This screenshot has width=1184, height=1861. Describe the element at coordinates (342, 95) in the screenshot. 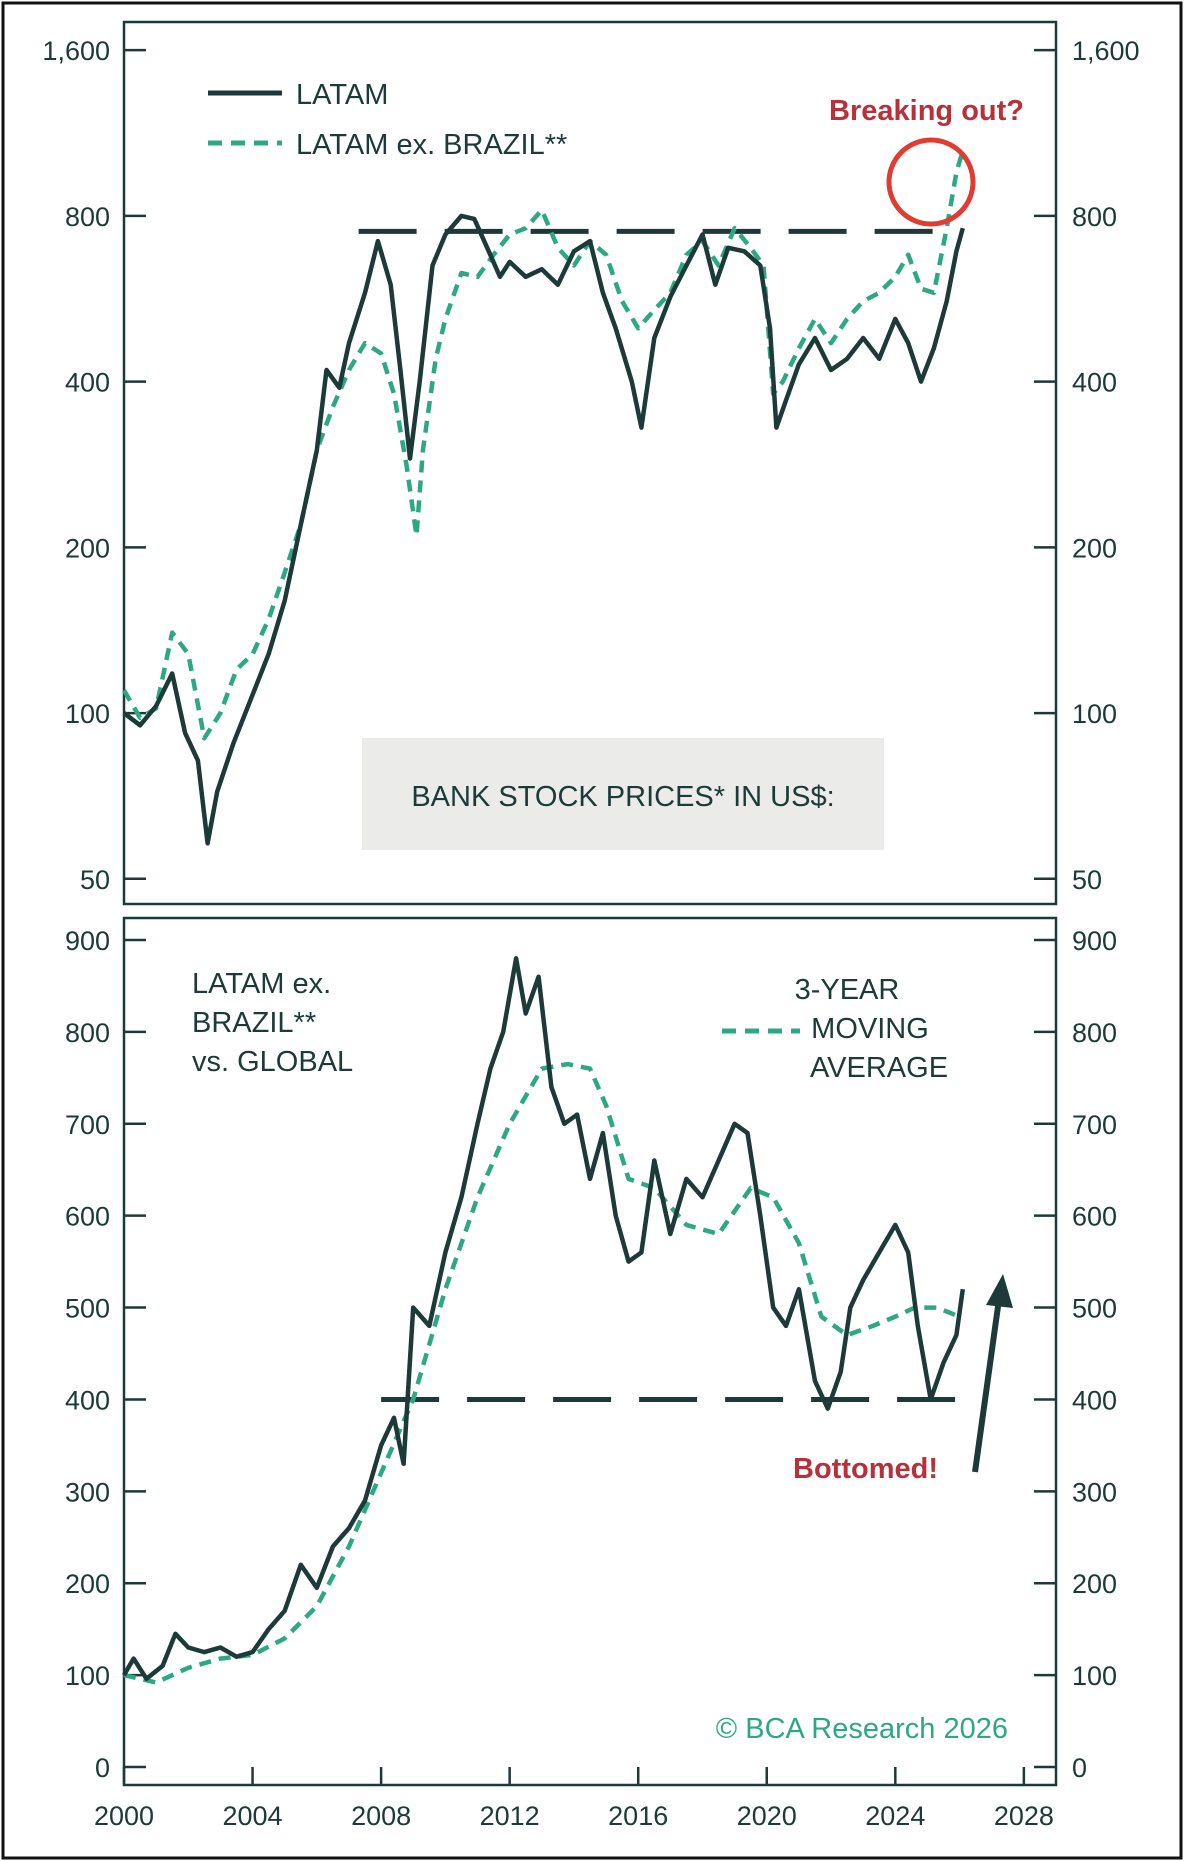

I see `legend-label-latam: LATAM` at that location.